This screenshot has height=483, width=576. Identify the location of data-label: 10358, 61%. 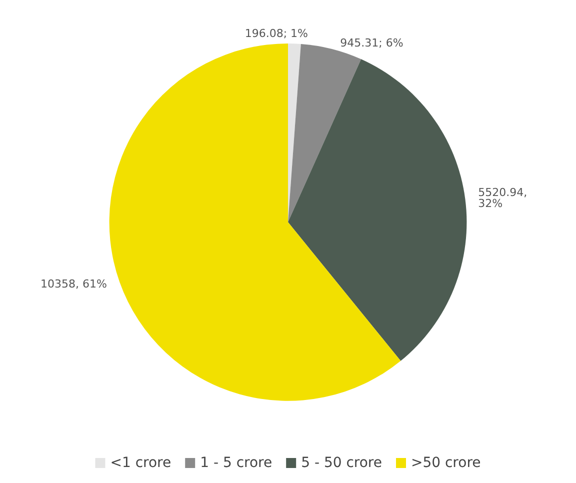
(73, 283).